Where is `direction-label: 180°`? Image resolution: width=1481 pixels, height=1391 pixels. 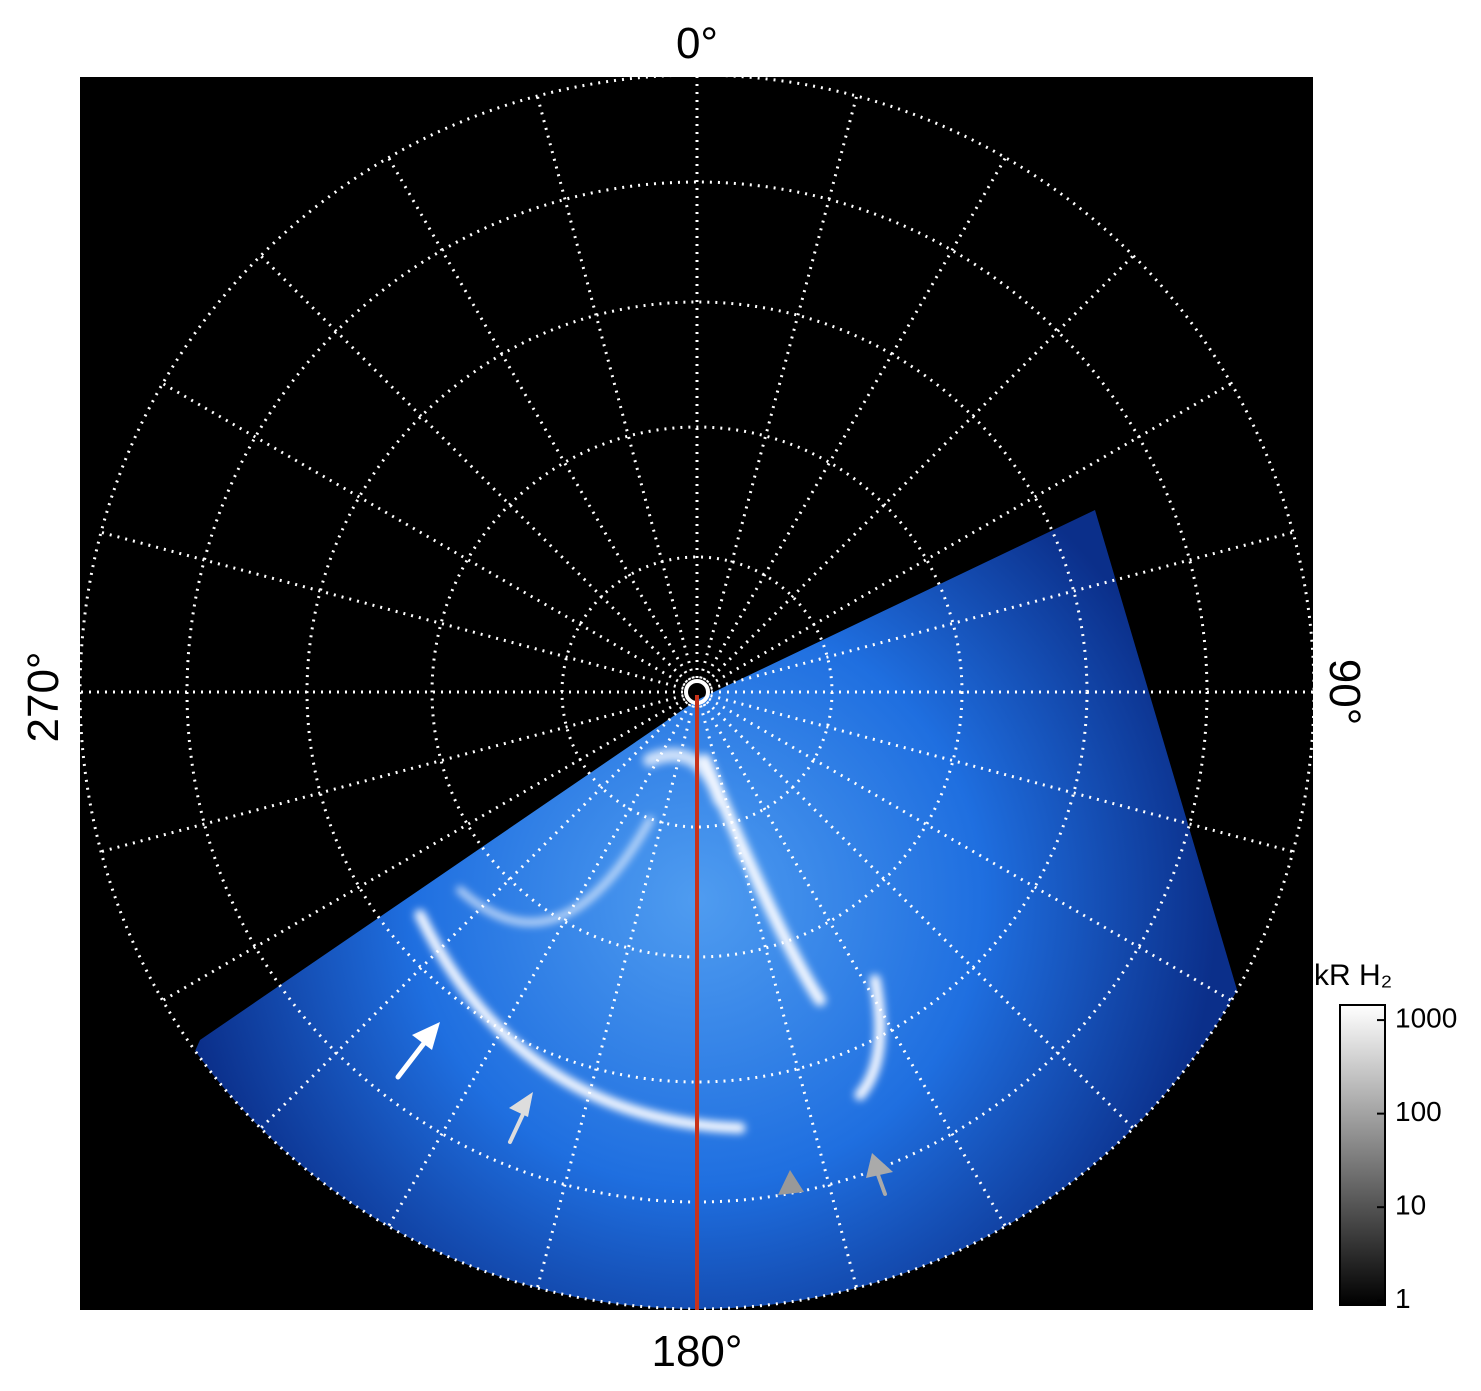
direction-label: 180° is located at coordinates (696, 1351).